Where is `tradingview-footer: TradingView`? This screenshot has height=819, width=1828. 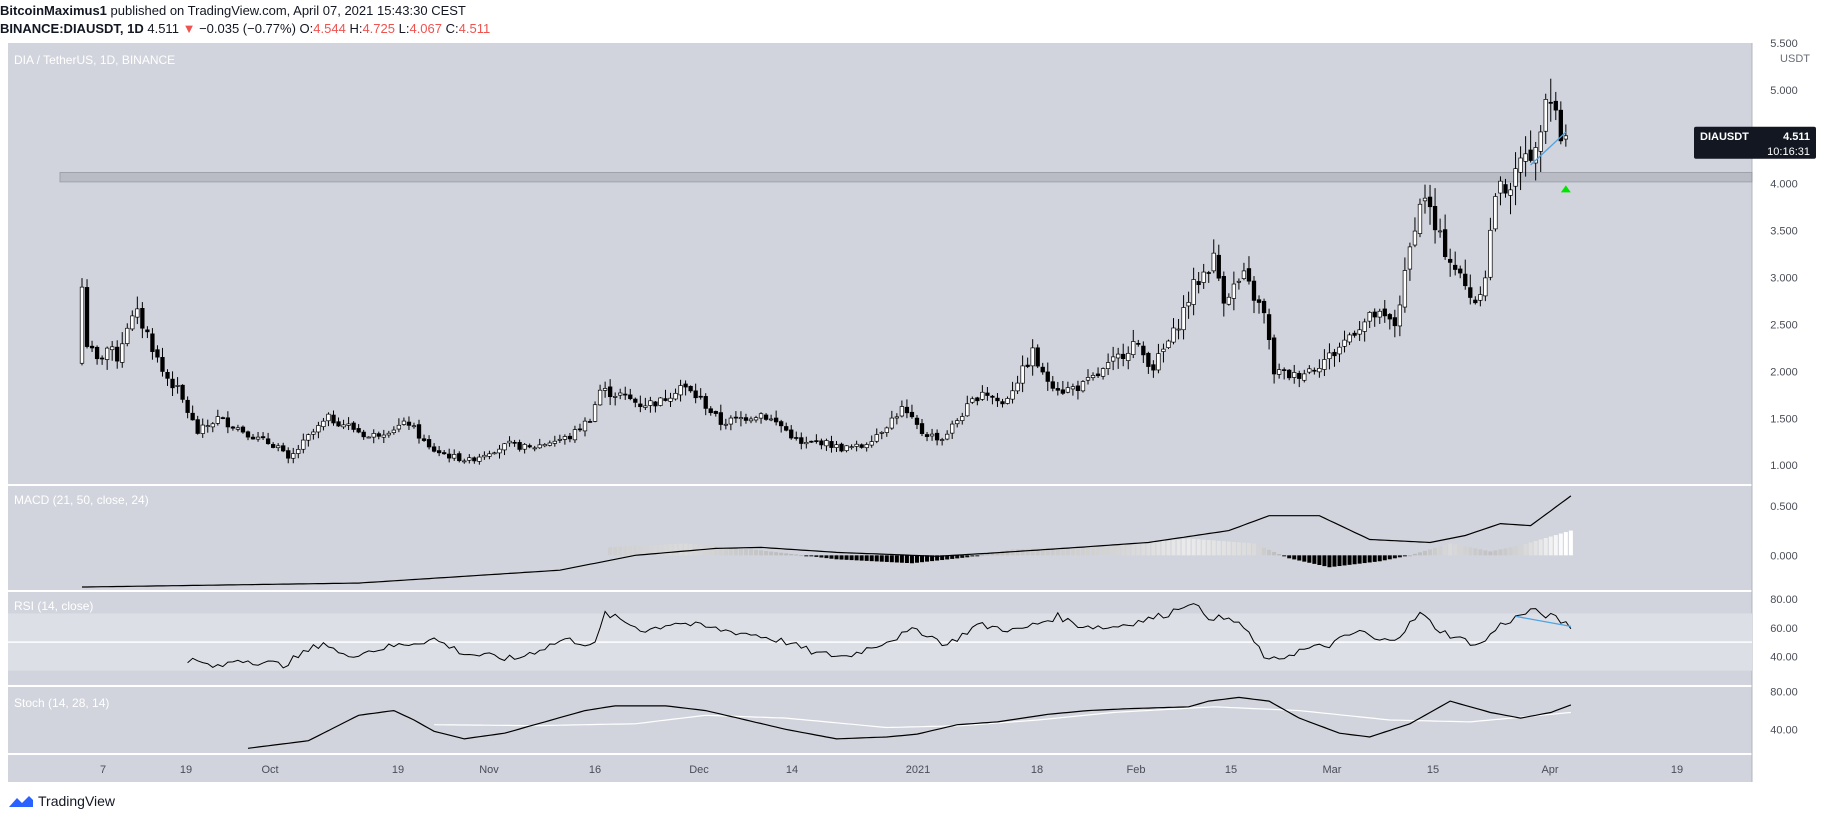 tradingview-footer: TradingView is located at coordinates (61, 801).